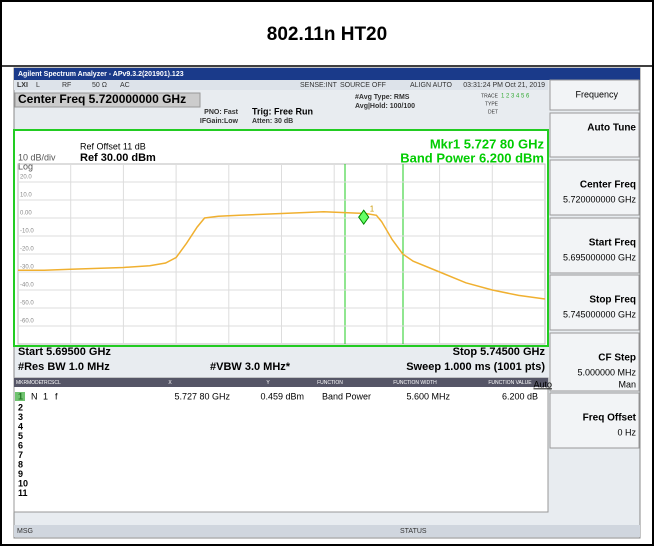 The width and height of the screenshot is (654, 546). What do you see at coordinates (250, 367) in the screenshot?
I see `vbw: #VBW 3.0 MHz*` at bounding box center [250, 367].